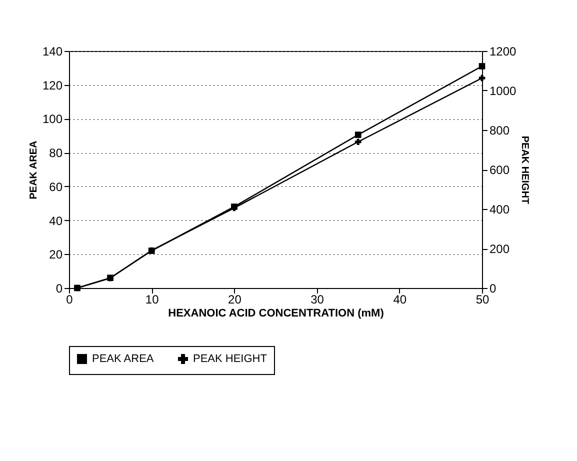  What do you see at coordinates (500, 249) in the screenshot?
I see `y2-tick-label: 200` at bounding box center [500, 249].